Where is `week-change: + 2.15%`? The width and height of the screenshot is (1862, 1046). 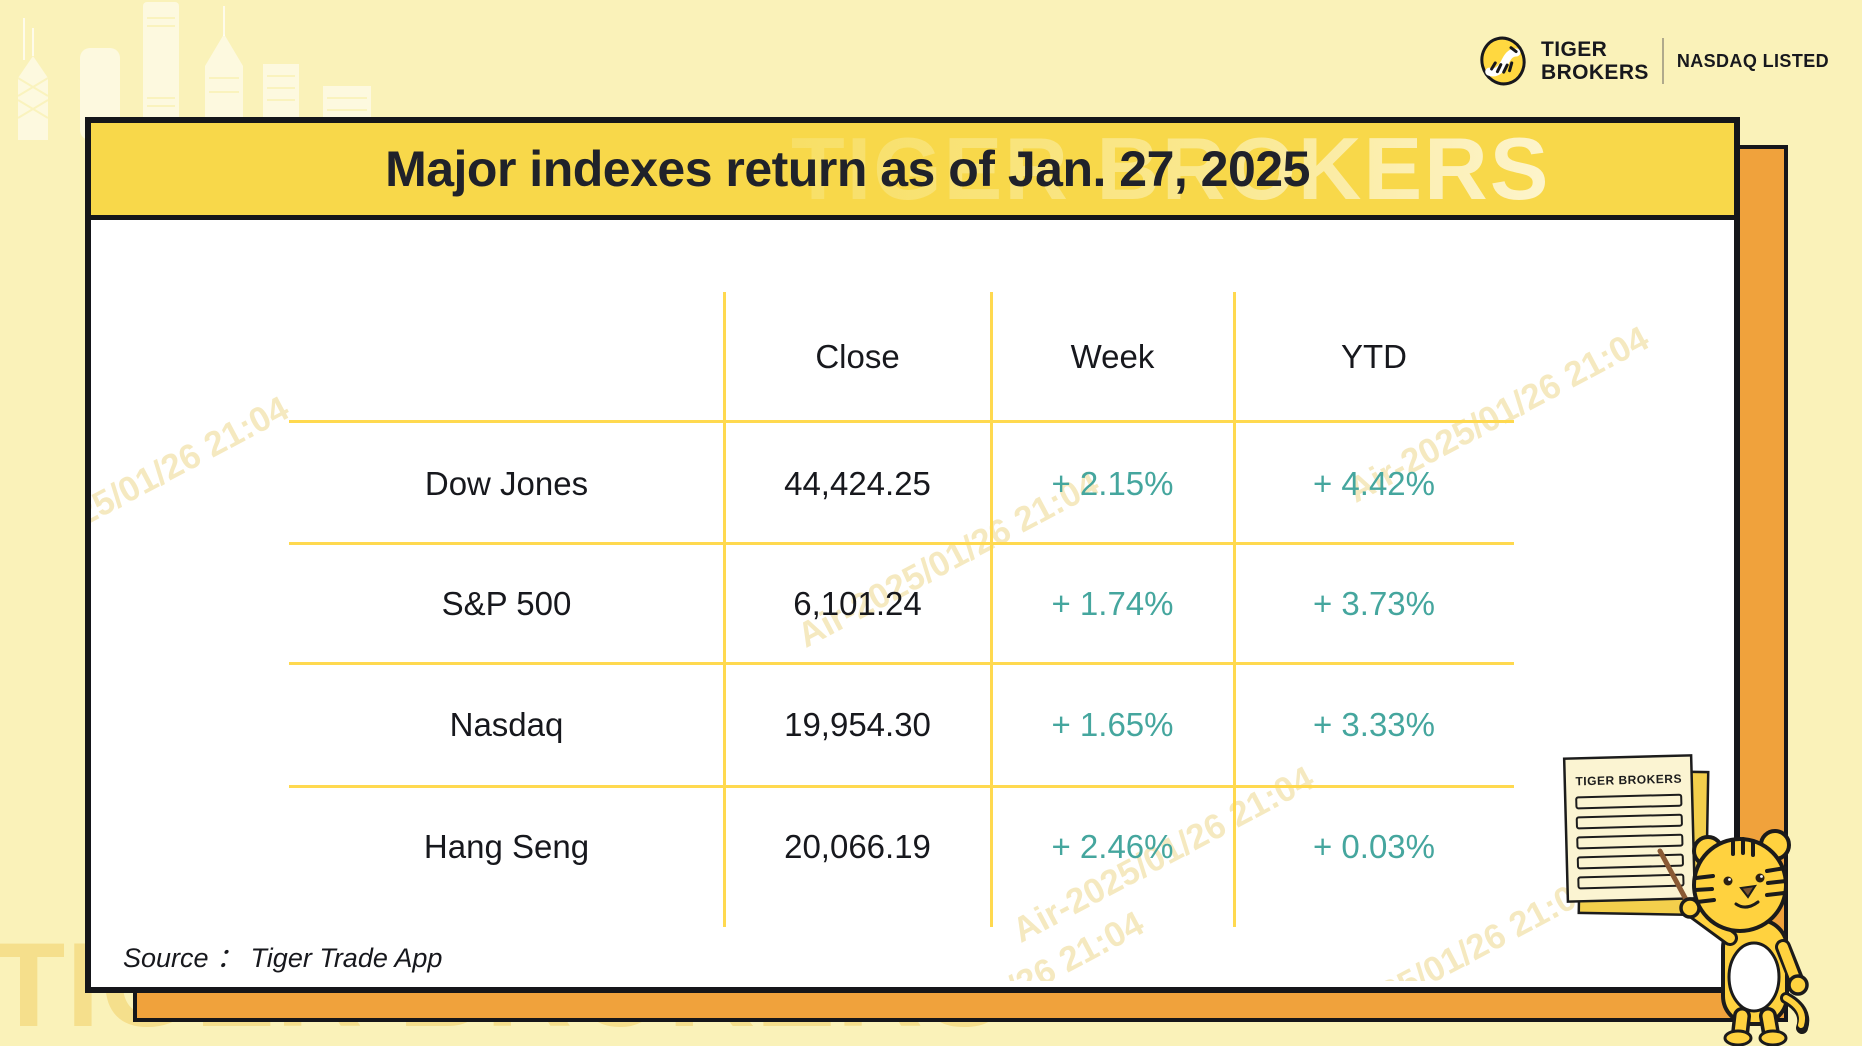
week-change: + 2.15% is located at coordinates (1112, 483).